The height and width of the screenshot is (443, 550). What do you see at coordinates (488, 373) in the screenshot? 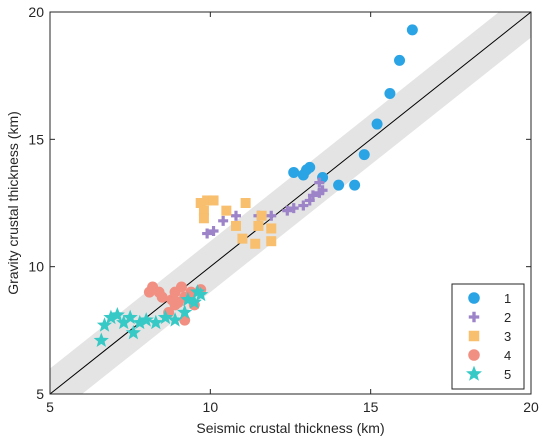
I see `legend-item-5: 5` at bounding box center [488, 373].